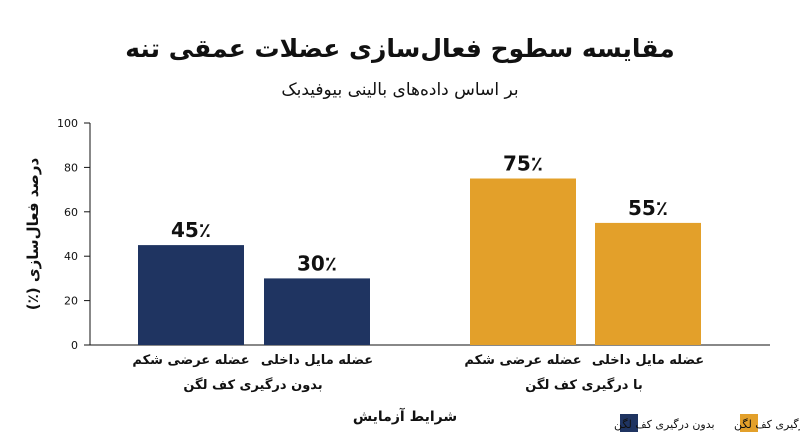  What do you see at coordinates (584, 385) in the screenshot?
I see `group-label: با درگیری کف لگن` at bounding box center [584, 385].